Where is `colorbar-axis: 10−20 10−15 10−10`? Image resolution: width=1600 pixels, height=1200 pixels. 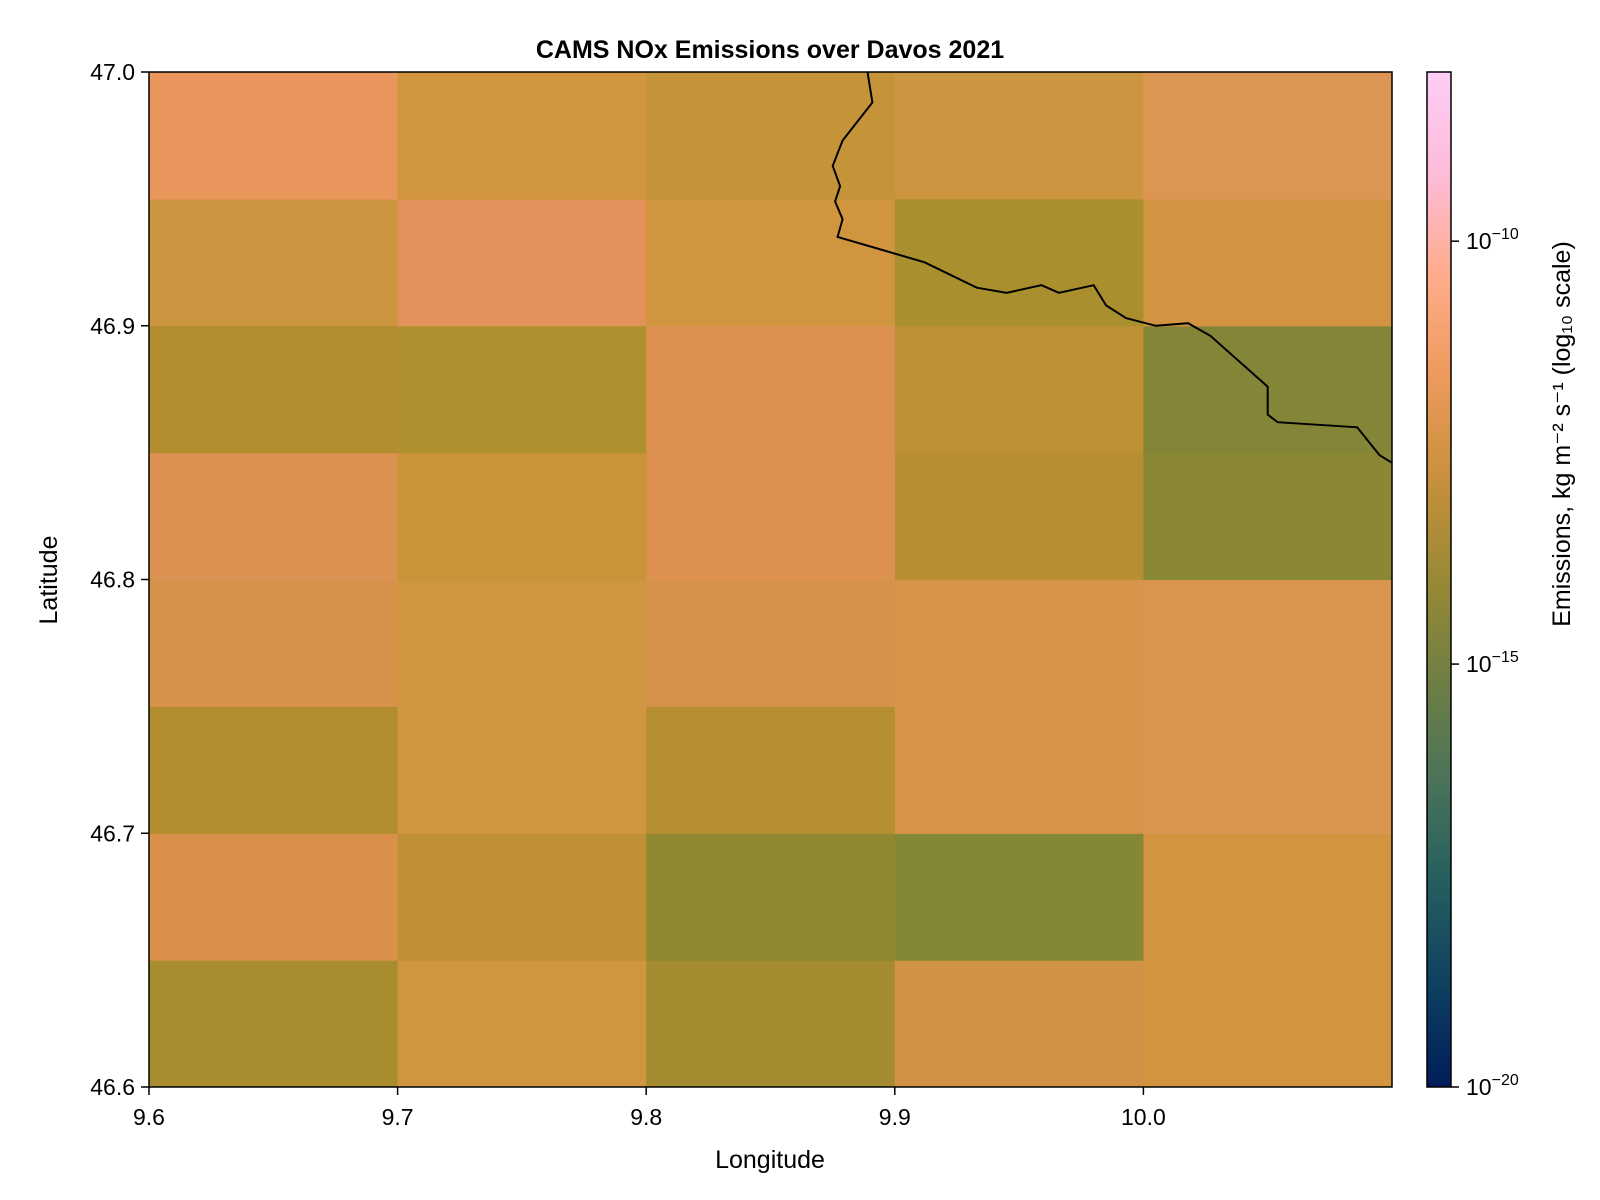
colorbar-axis: 10−20 10−15 10−10 is located at coordinates (1485, 663).